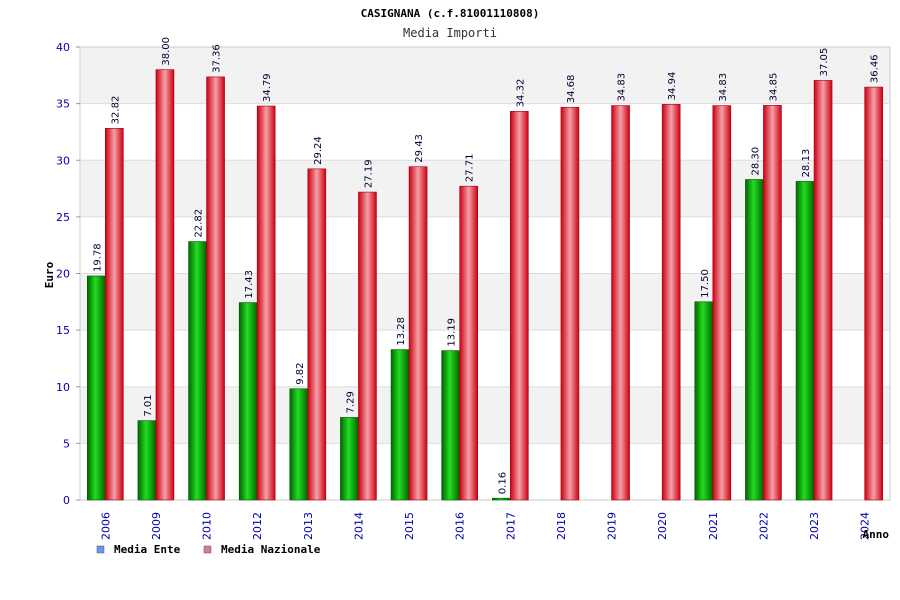  Describe the element at coordinates (876, 534) in the screenshot. I see `x-axis-label: Anno` at that location.